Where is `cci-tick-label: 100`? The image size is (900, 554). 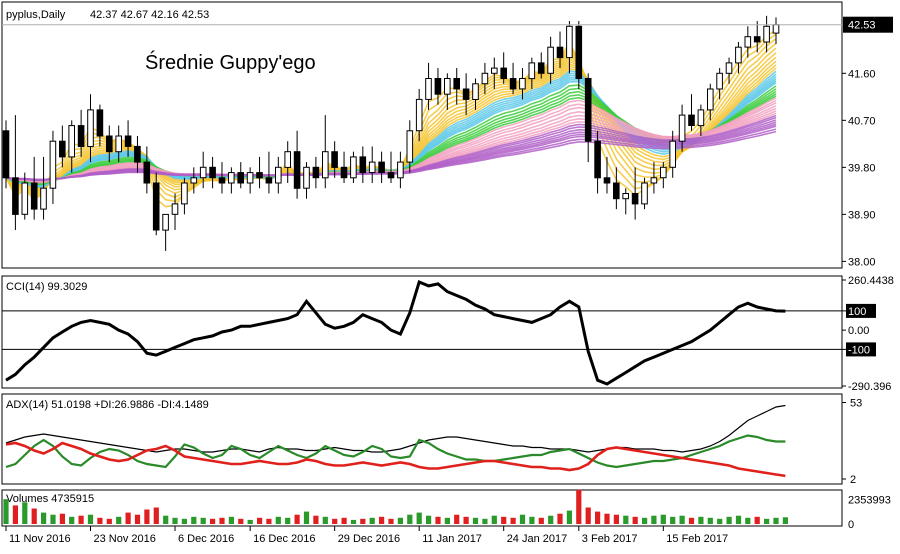 cci-tick-label: 100 is located at coordinates (857, 312).